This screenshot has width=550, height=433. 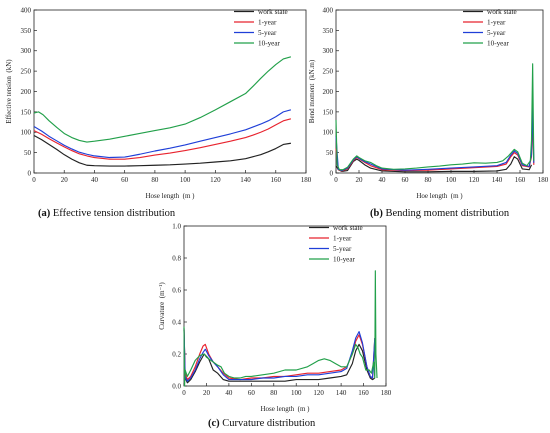 I want to click on y-axis-label: Bend moment (kN.m), so click(x=312, y=91).